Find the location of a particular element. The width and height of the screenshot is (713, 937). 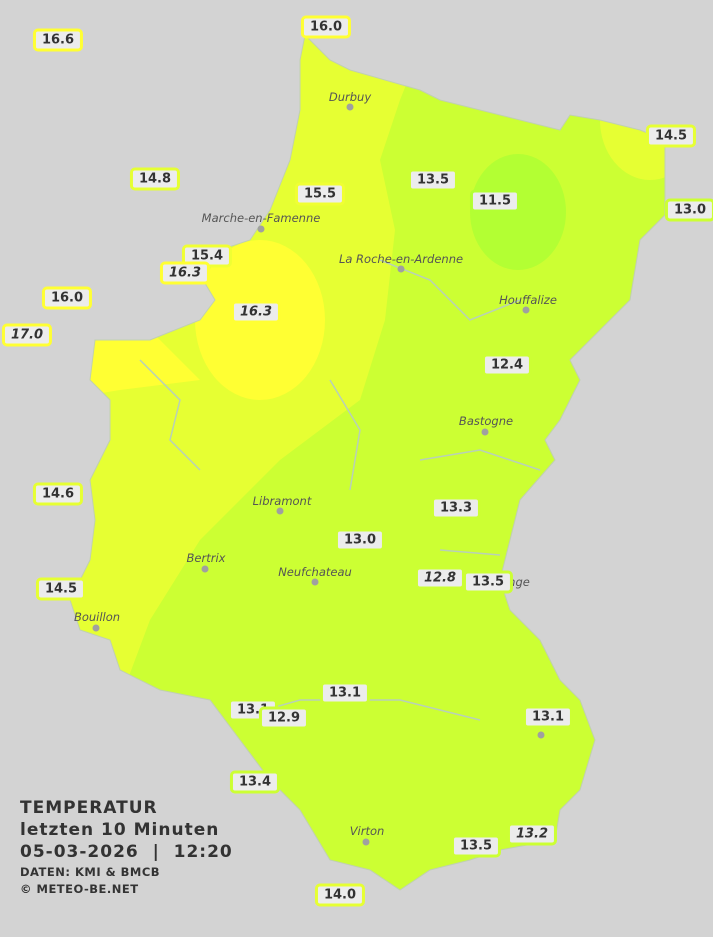

station-temperature-label: 13.2 is located at coordinates (532, 834).